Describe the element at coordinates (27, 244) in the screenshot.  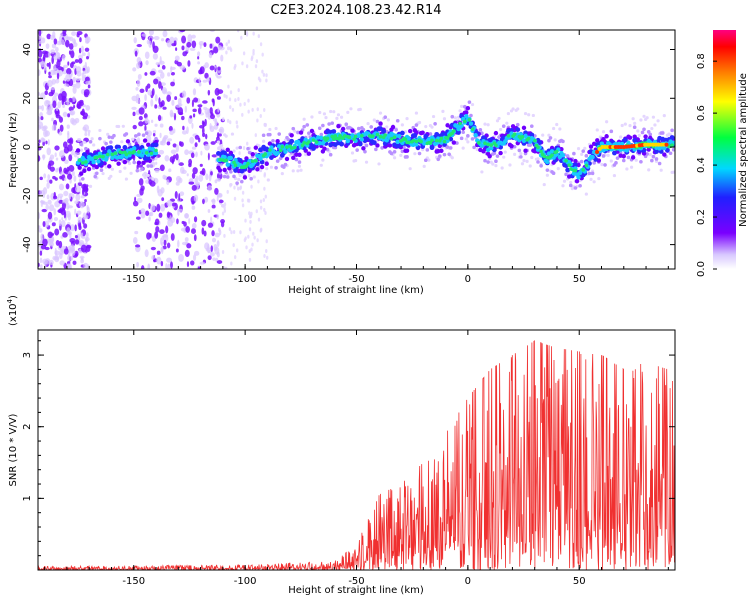
I see `y-tick-label: -40` at that location.